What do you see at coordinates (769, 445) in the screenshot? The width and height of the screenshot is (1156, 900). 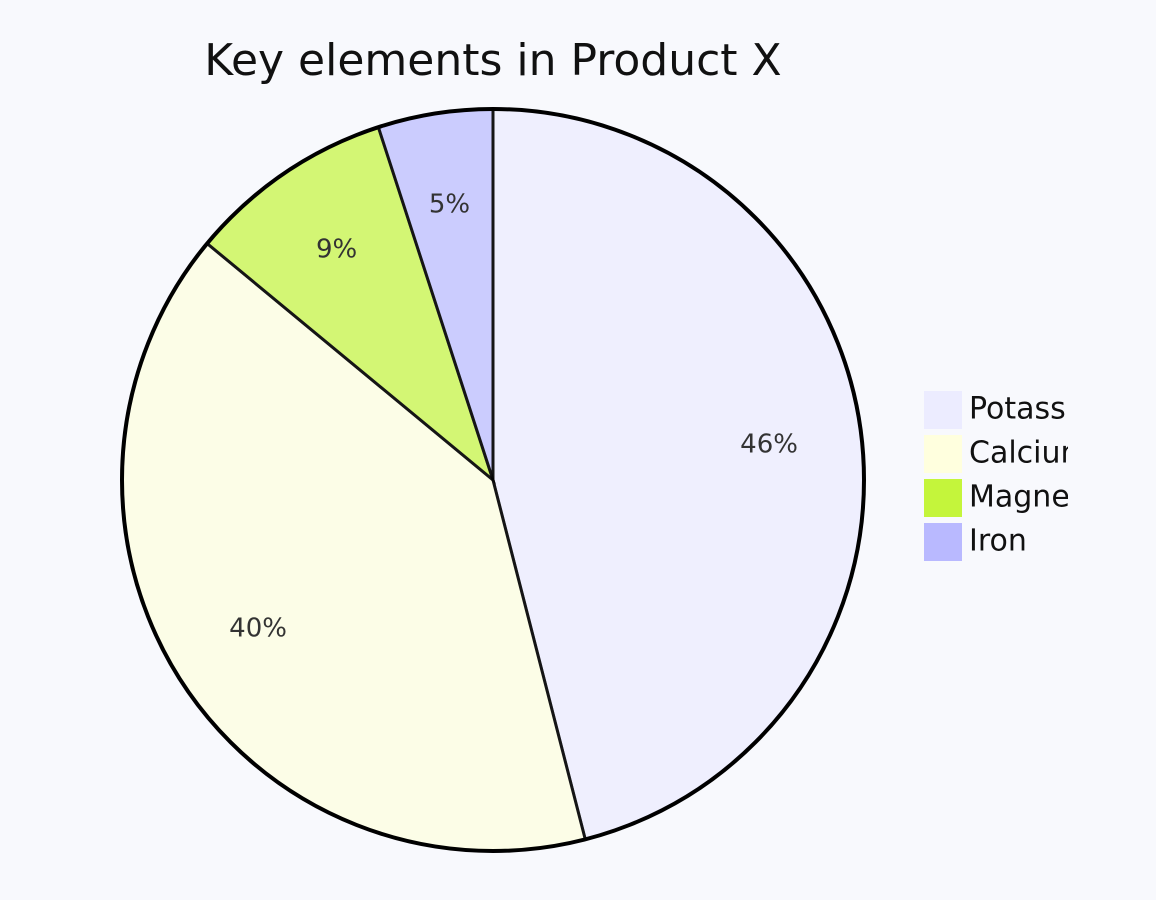 I see `slice-label: 46%` at bounding box center [769, 445].